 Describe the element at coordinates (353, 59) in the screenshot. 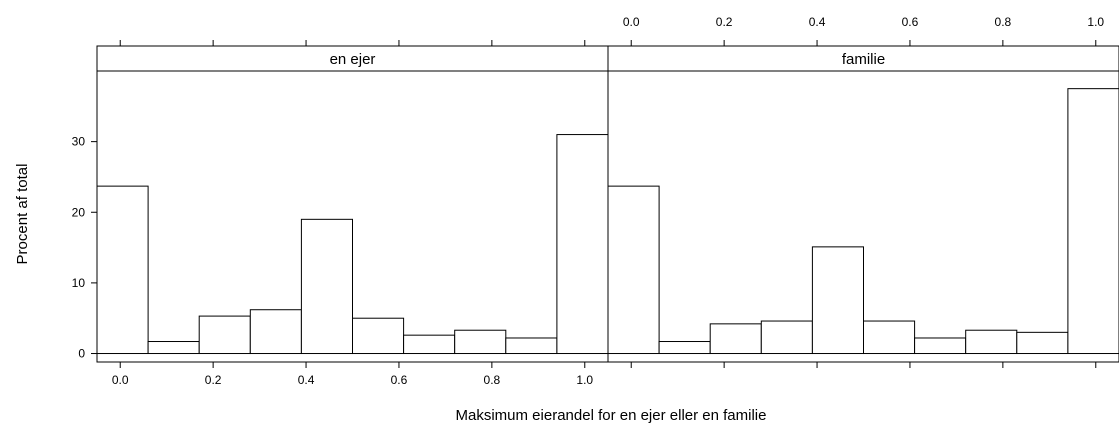

I see `panel-strip-label: en ejer` at that location.